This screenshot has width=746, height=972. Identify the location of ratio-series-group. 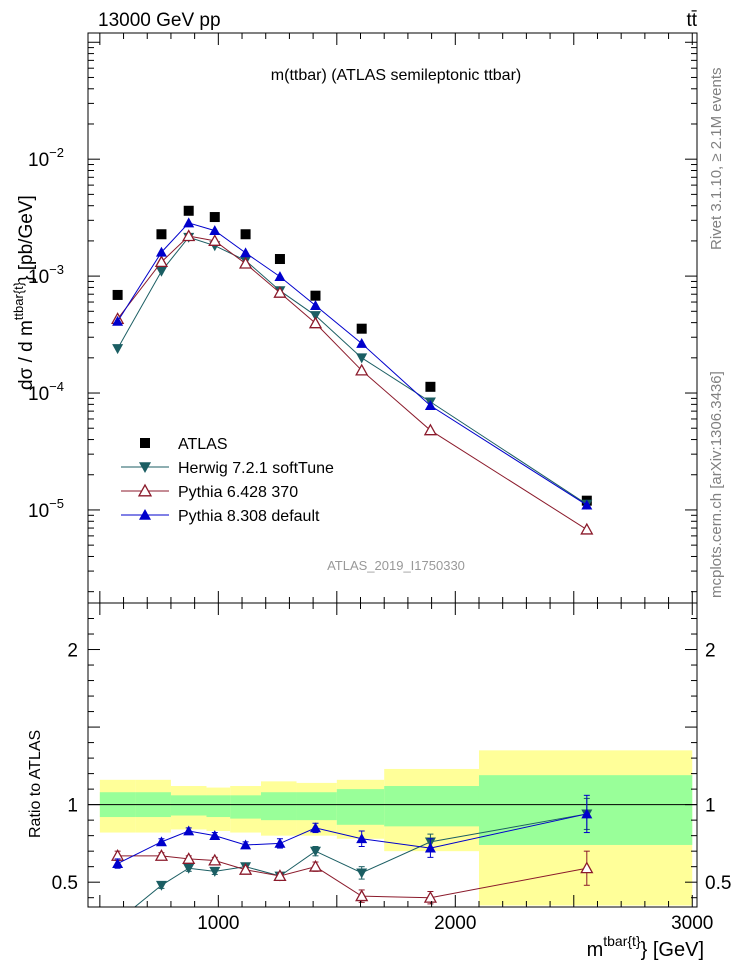
(352, 860).